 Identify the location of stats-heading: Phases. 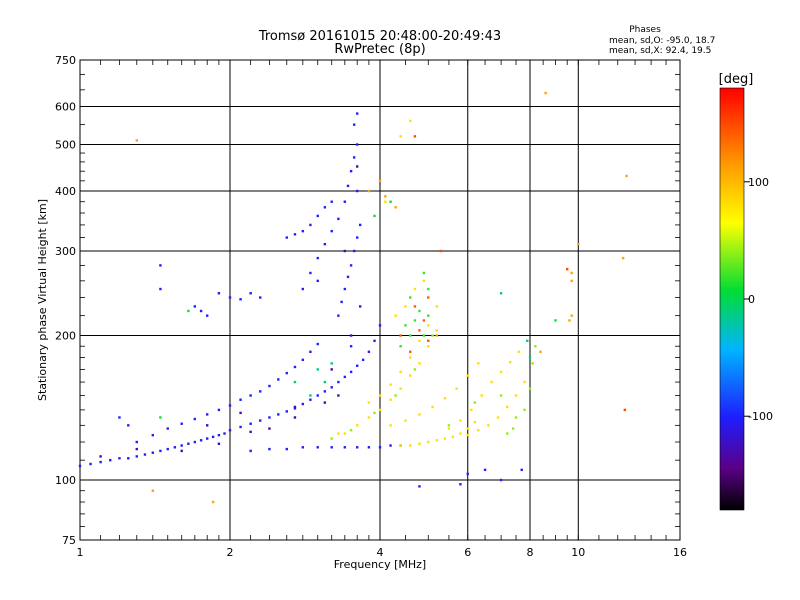
(645, 30).